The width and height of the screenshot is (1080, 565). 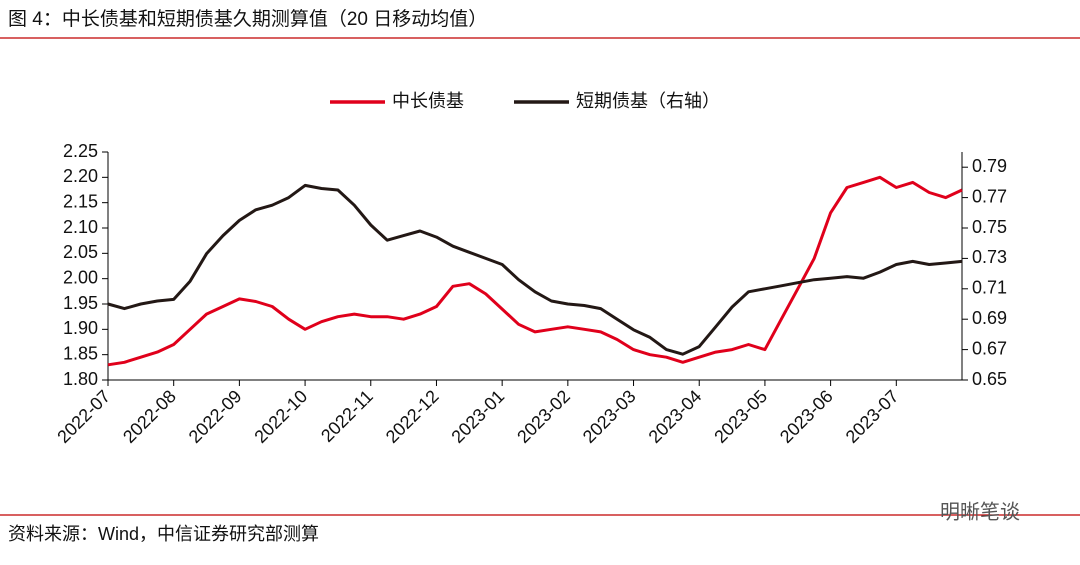 I want to click on y-tick-label: 1.85, so click(x=80, y=353).